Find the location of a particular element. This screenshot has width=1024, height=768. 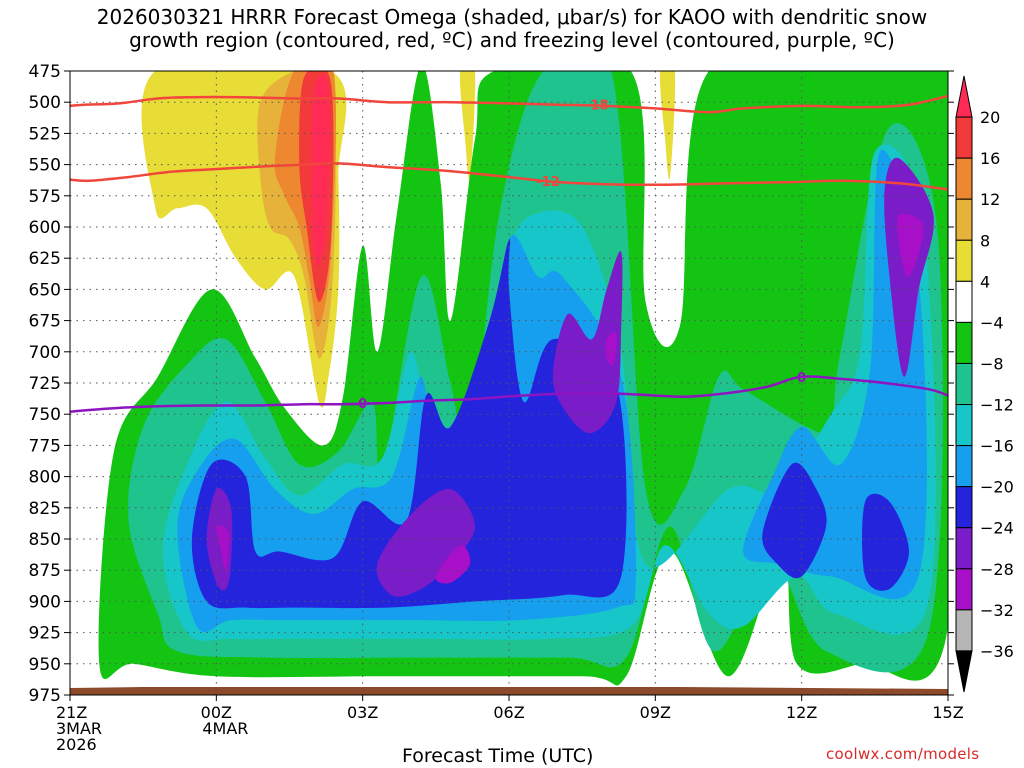

y-tick-label-725: 725 is located at coordinates (45, 384).